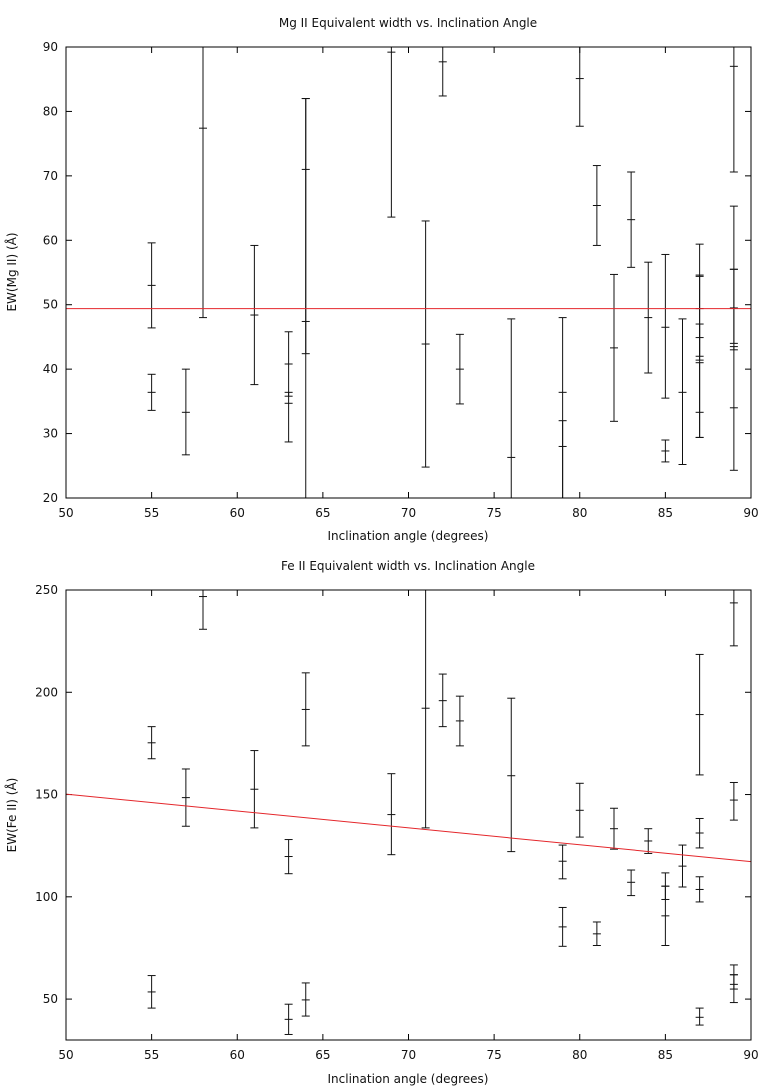  I want to click on y-tick-label: 60, so click(50, 240).